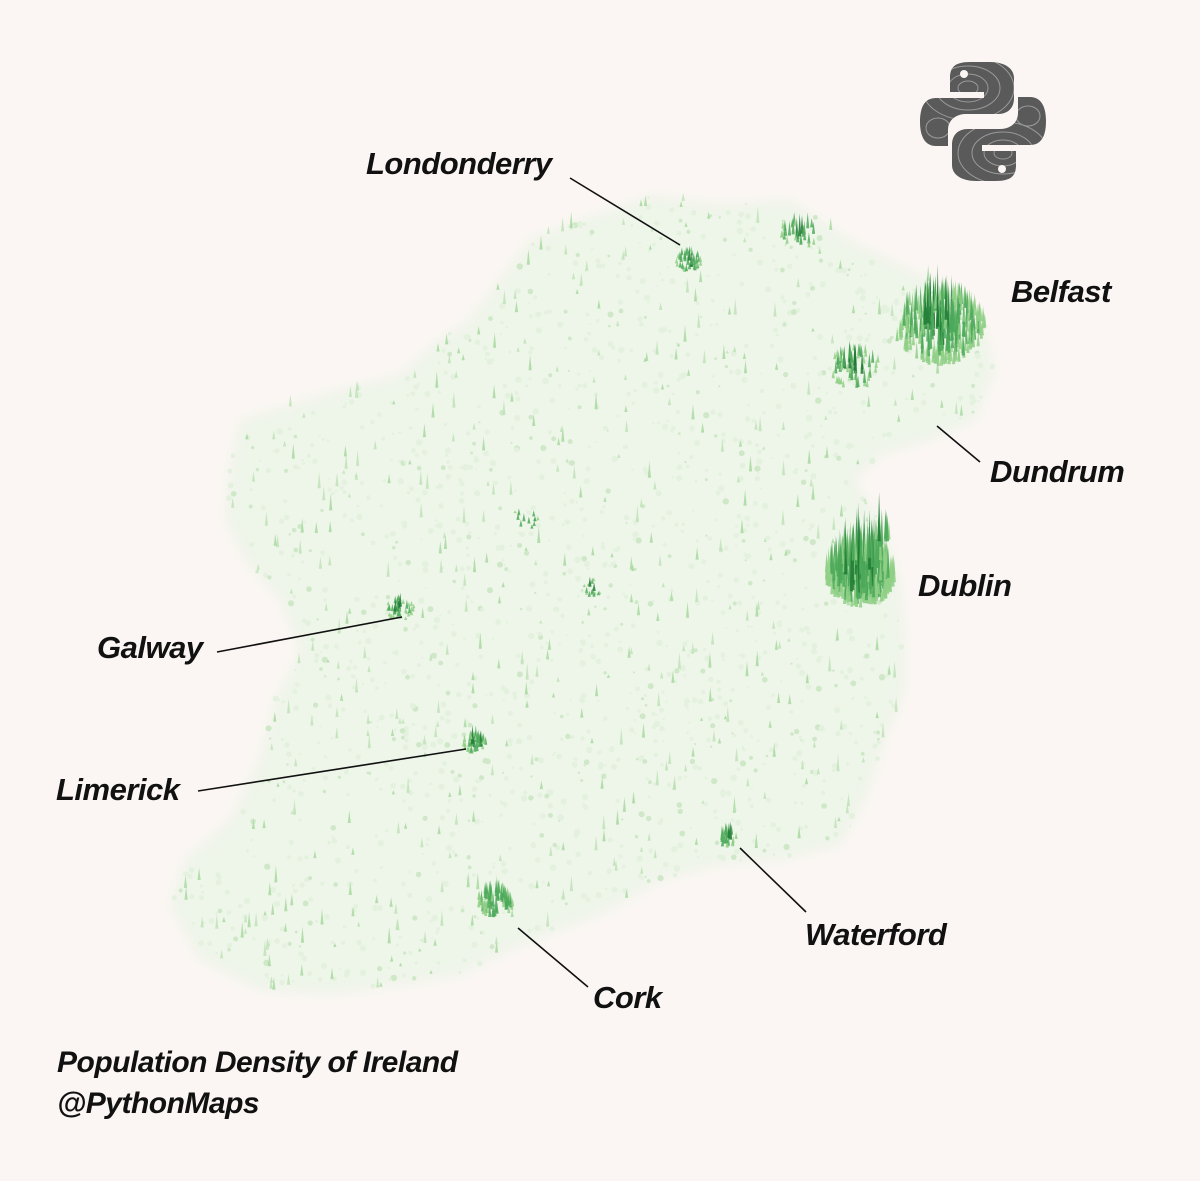 The image size is (1200, 1181). What do you see at coordinates (627, 997) in the screenshot?
I see `city-label-cork: Cork` at bounding box center [627, 997].